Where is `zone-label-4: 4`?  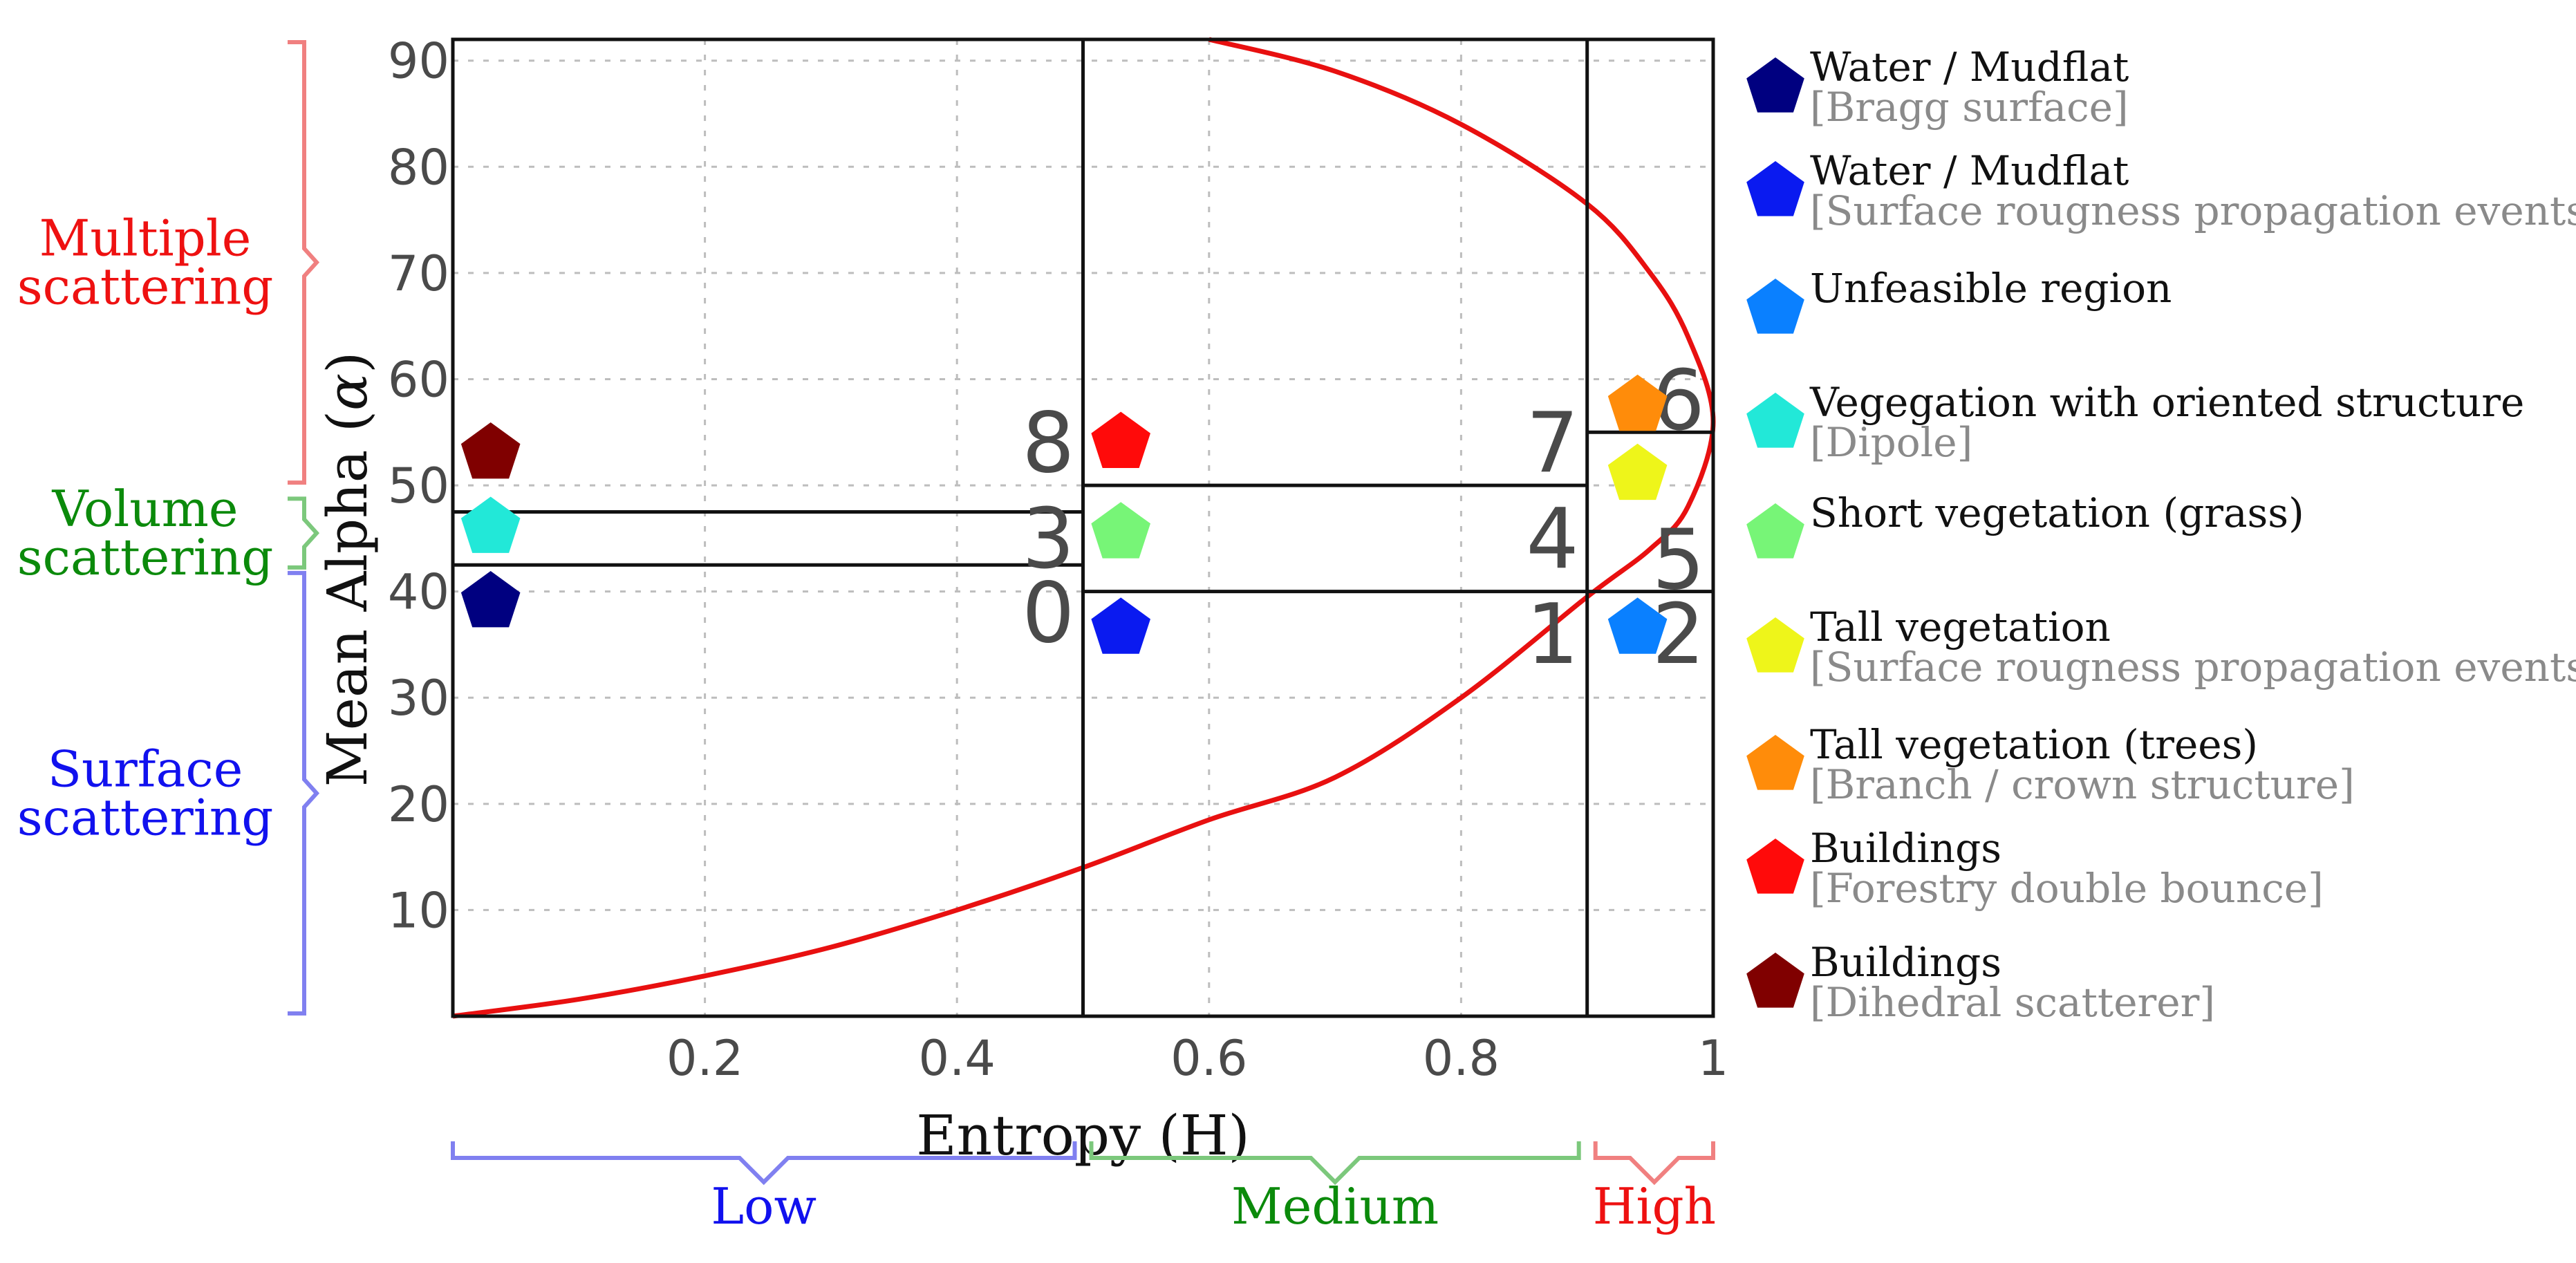 zone-label-4: 4 is located at coordinates (1552, 540).